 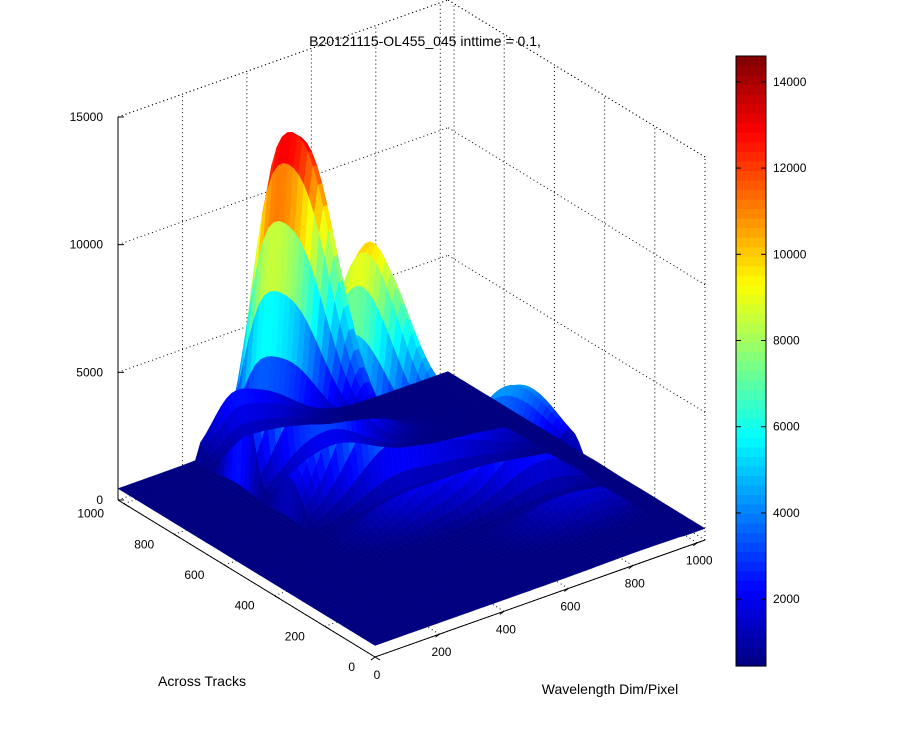 I want to click on colorbar-tick-label: 8000, so click(x=786, y=341).